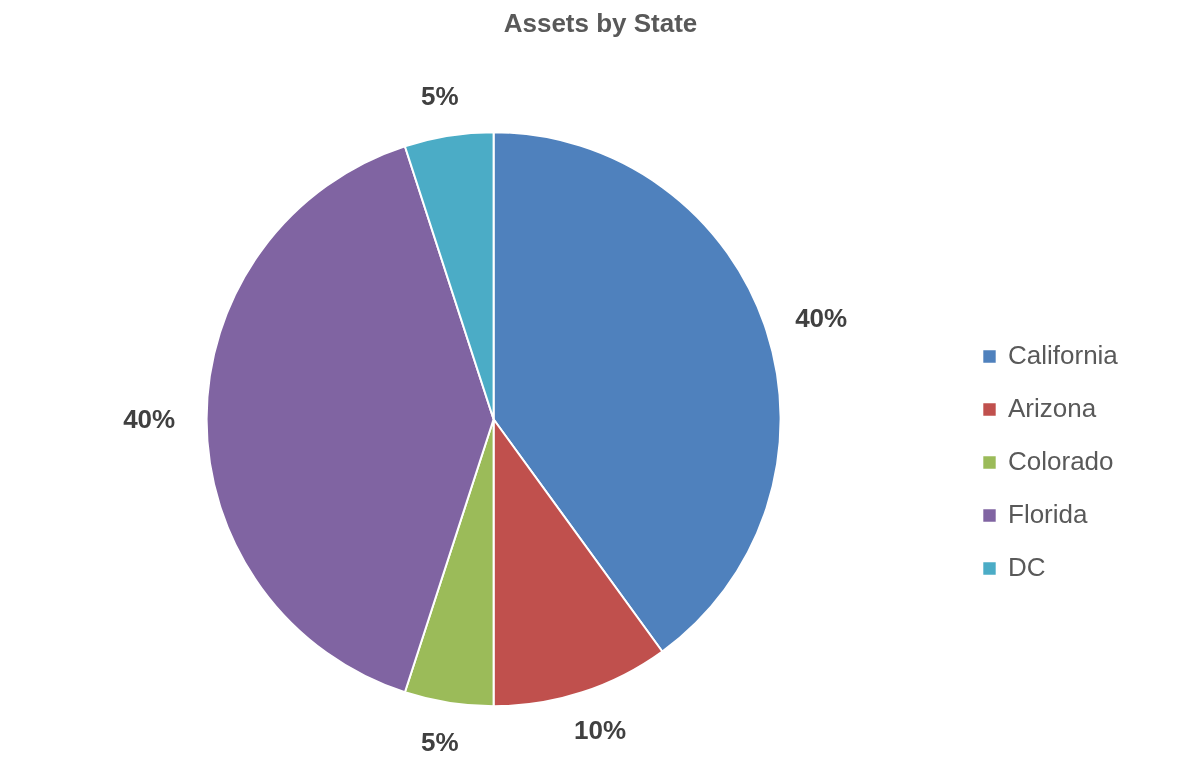  Describe the element at coordinates (1061, 461) in the screenshot. I see `legend-label: Colorado` at that location.